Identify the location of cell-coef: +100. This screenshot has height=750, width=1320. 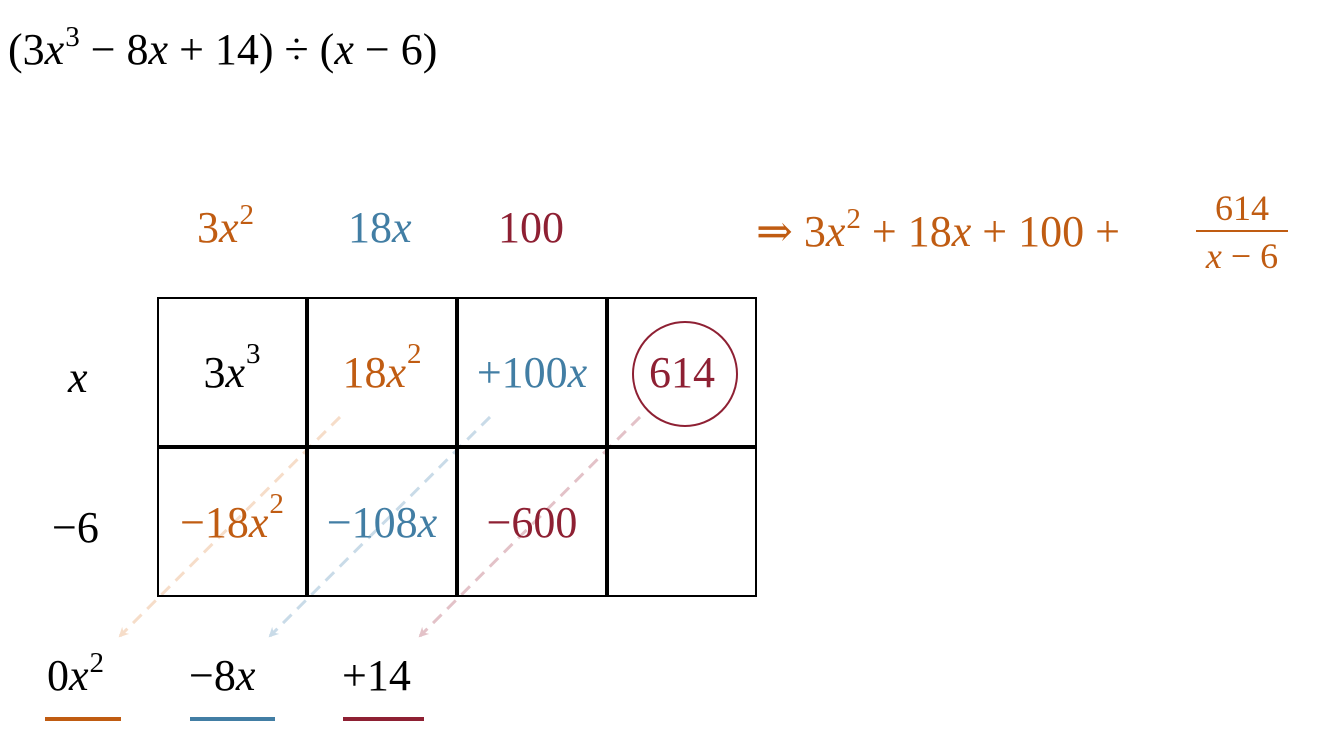
(522, 372).